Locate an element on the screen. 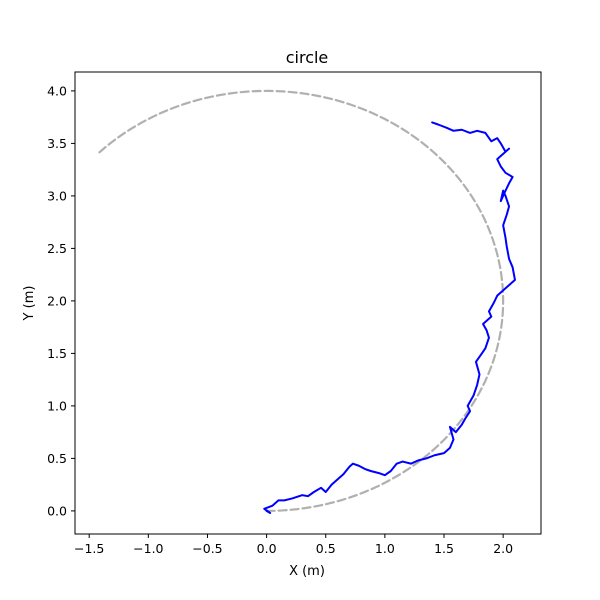 The height and width of the screenshot is (600, 600). y-tick-label: 1.5 is located at coordinates (57, 353).